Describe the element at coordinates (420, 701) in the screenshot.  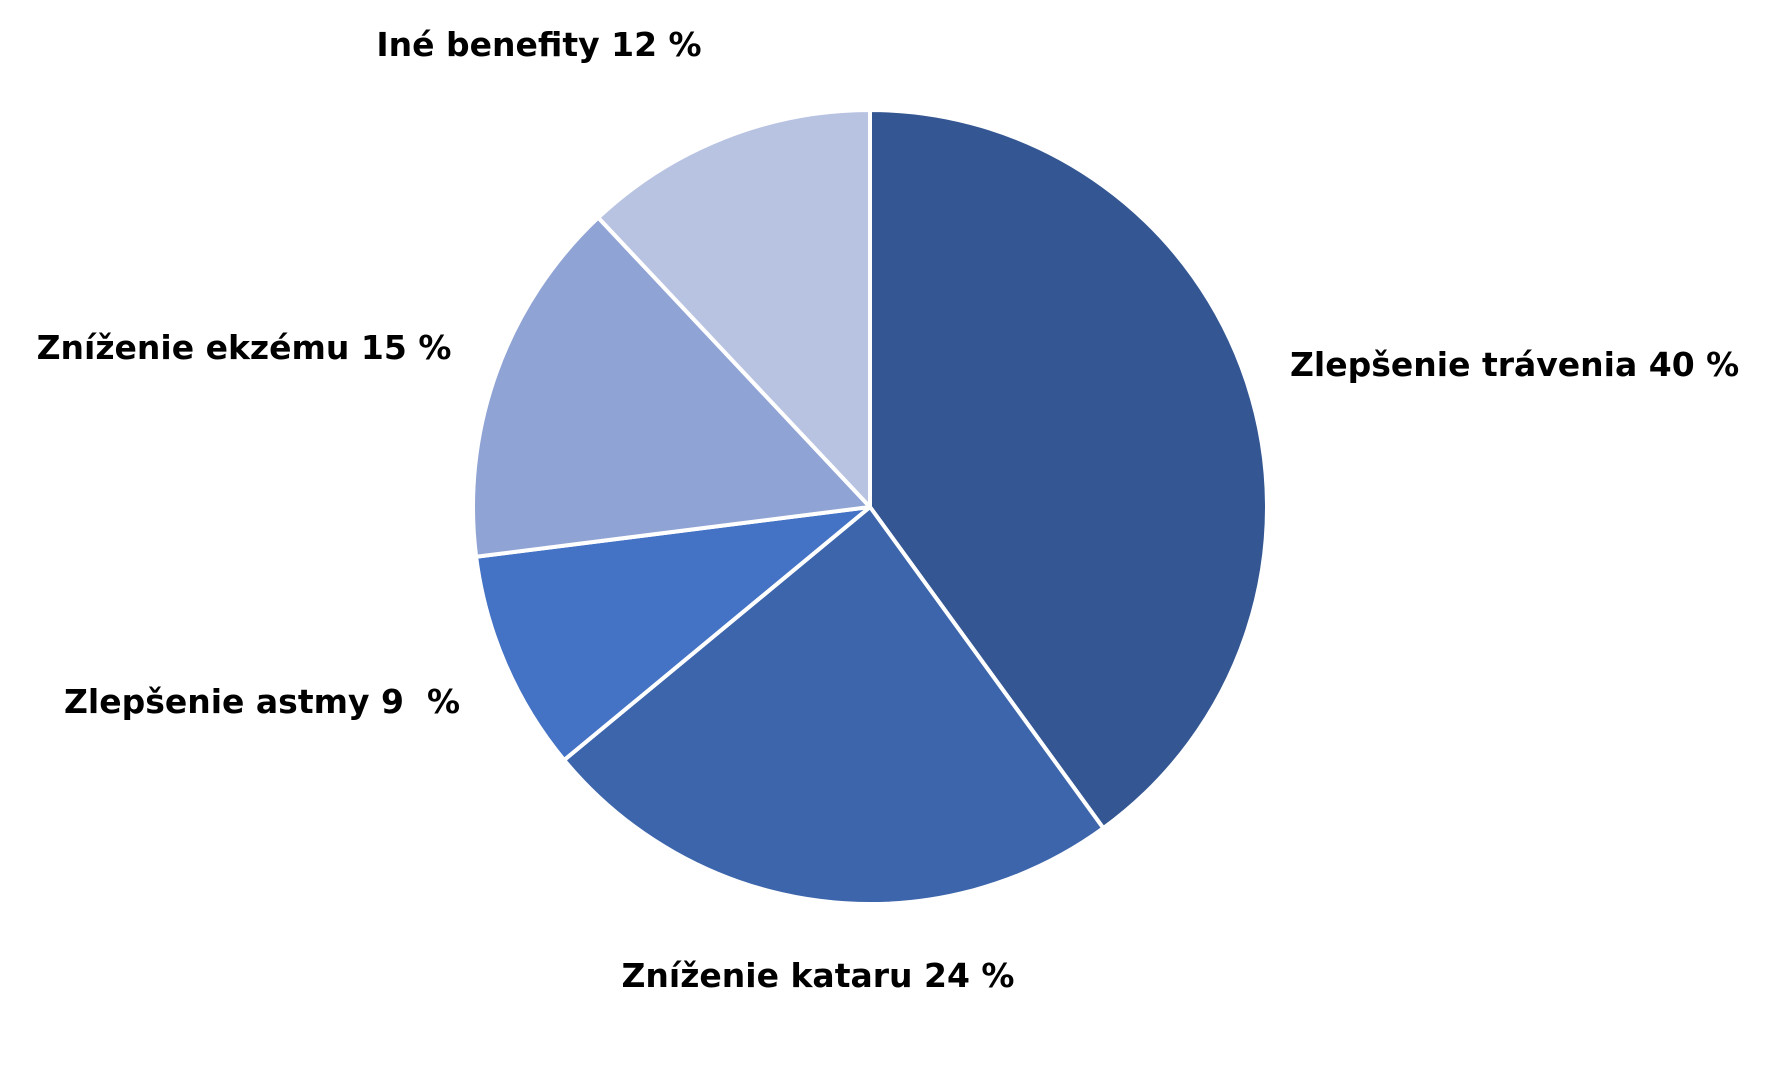
I see `value-label: 9 %` at that location.